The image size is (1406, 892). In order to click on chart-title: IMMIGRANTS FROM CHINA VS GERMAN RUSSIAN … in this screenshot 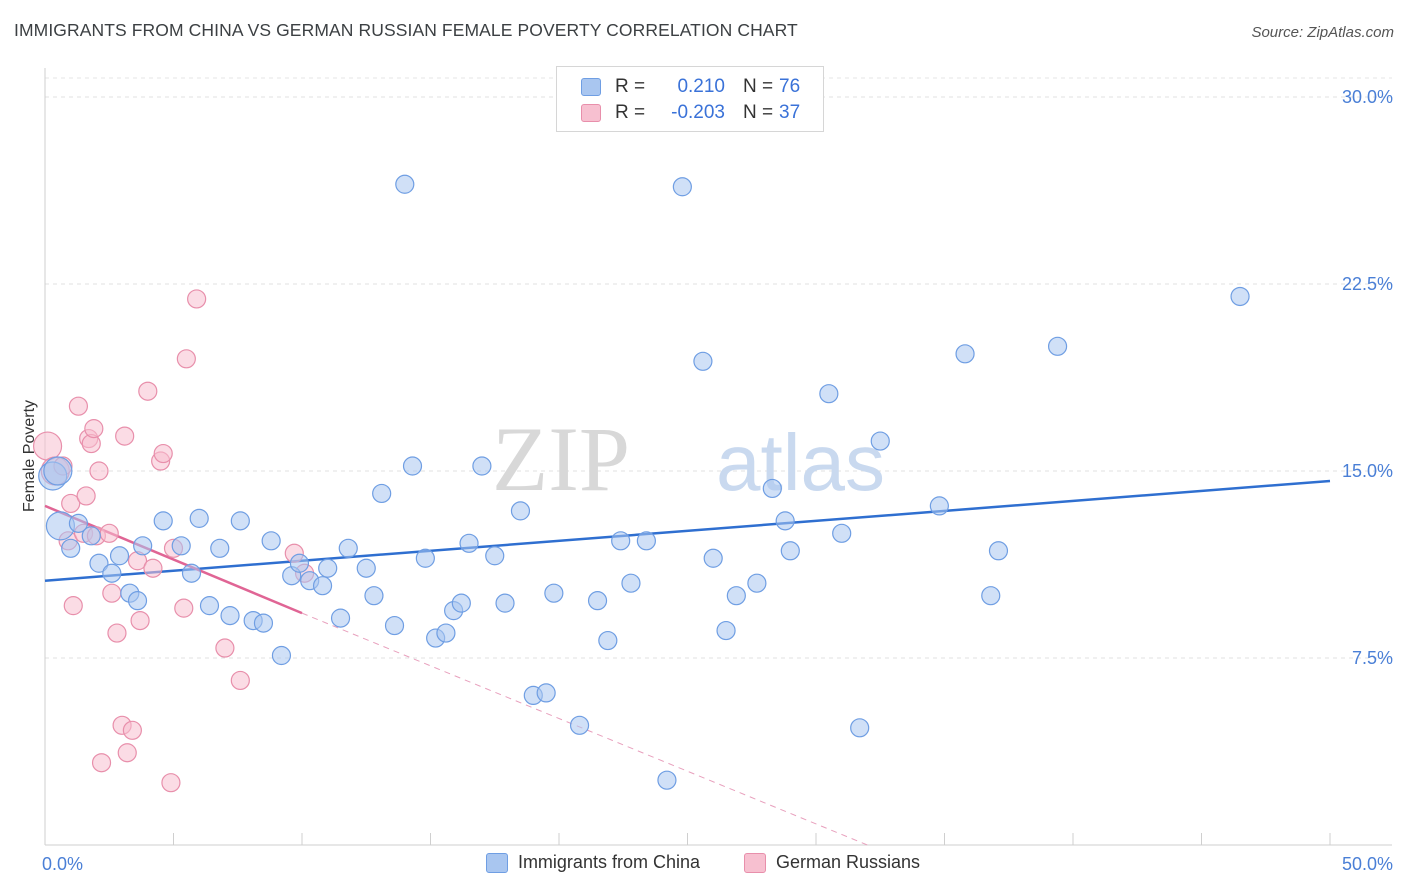, I will do `click(406, 30)`.